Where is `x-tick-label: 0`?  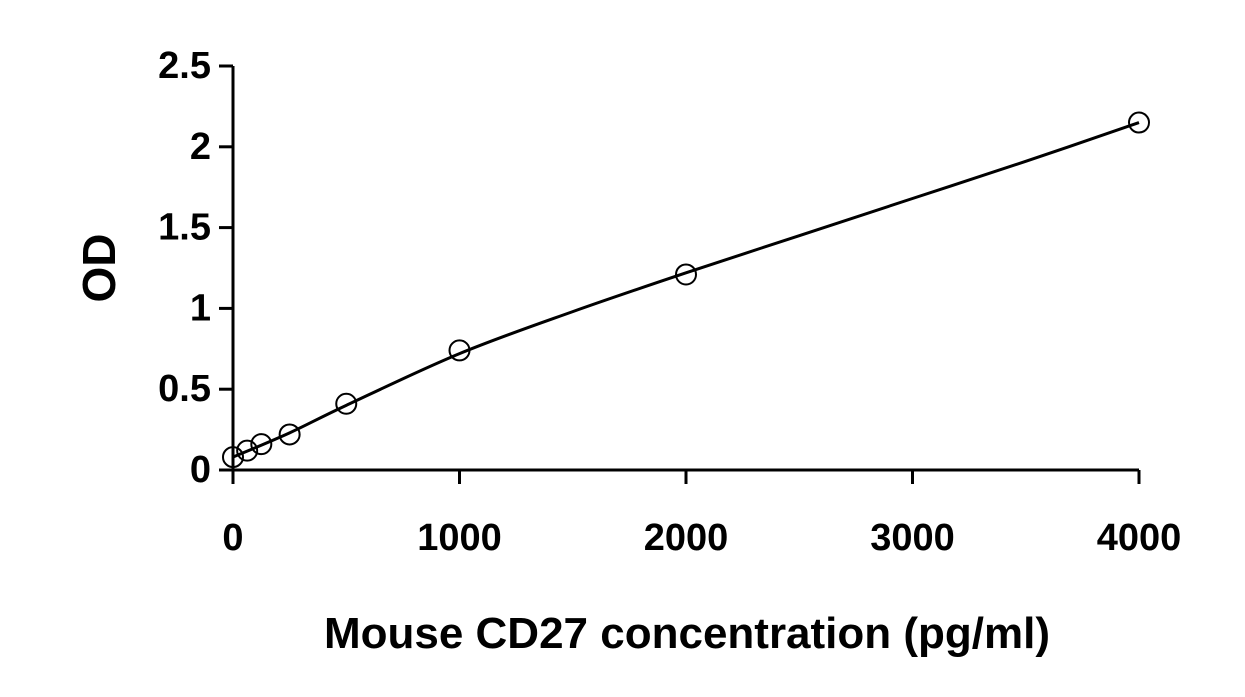
x-tick-label: 0 is located at coordinates (232, 538).